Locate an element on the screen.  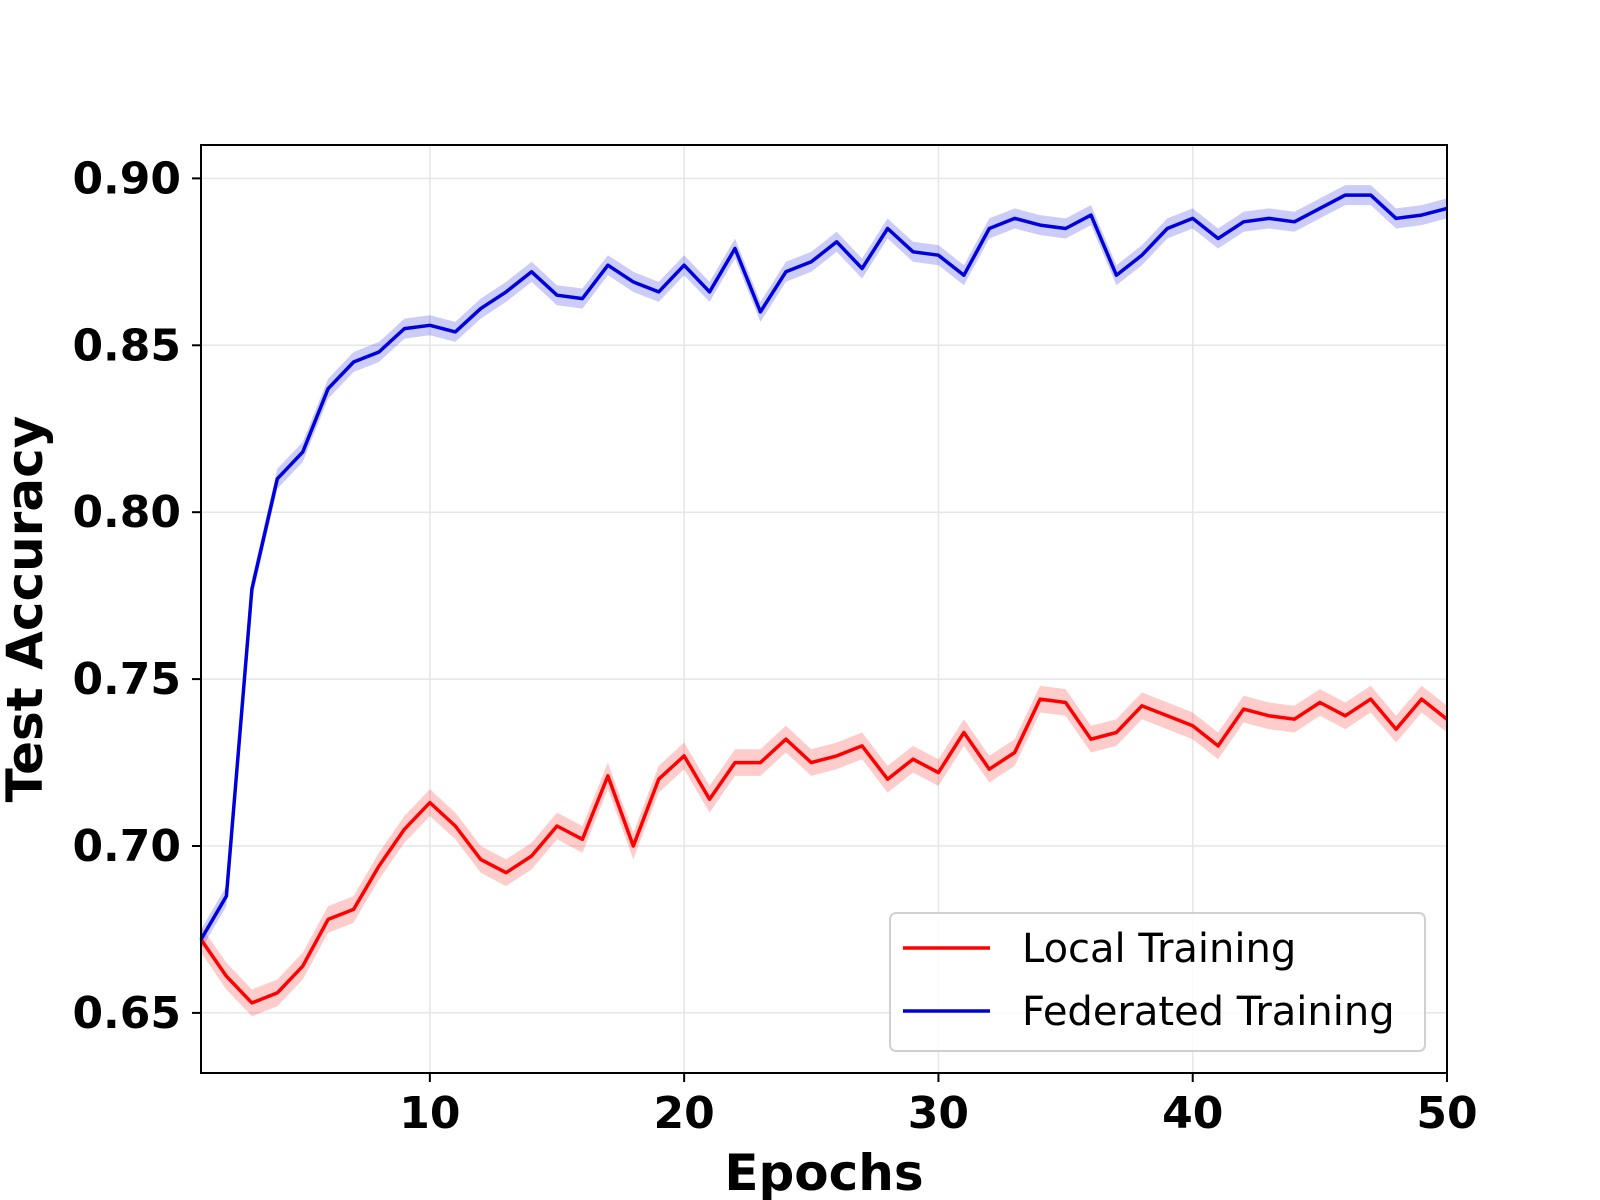
y-tick-label: 0.90 is located at coordinates (126, 178).